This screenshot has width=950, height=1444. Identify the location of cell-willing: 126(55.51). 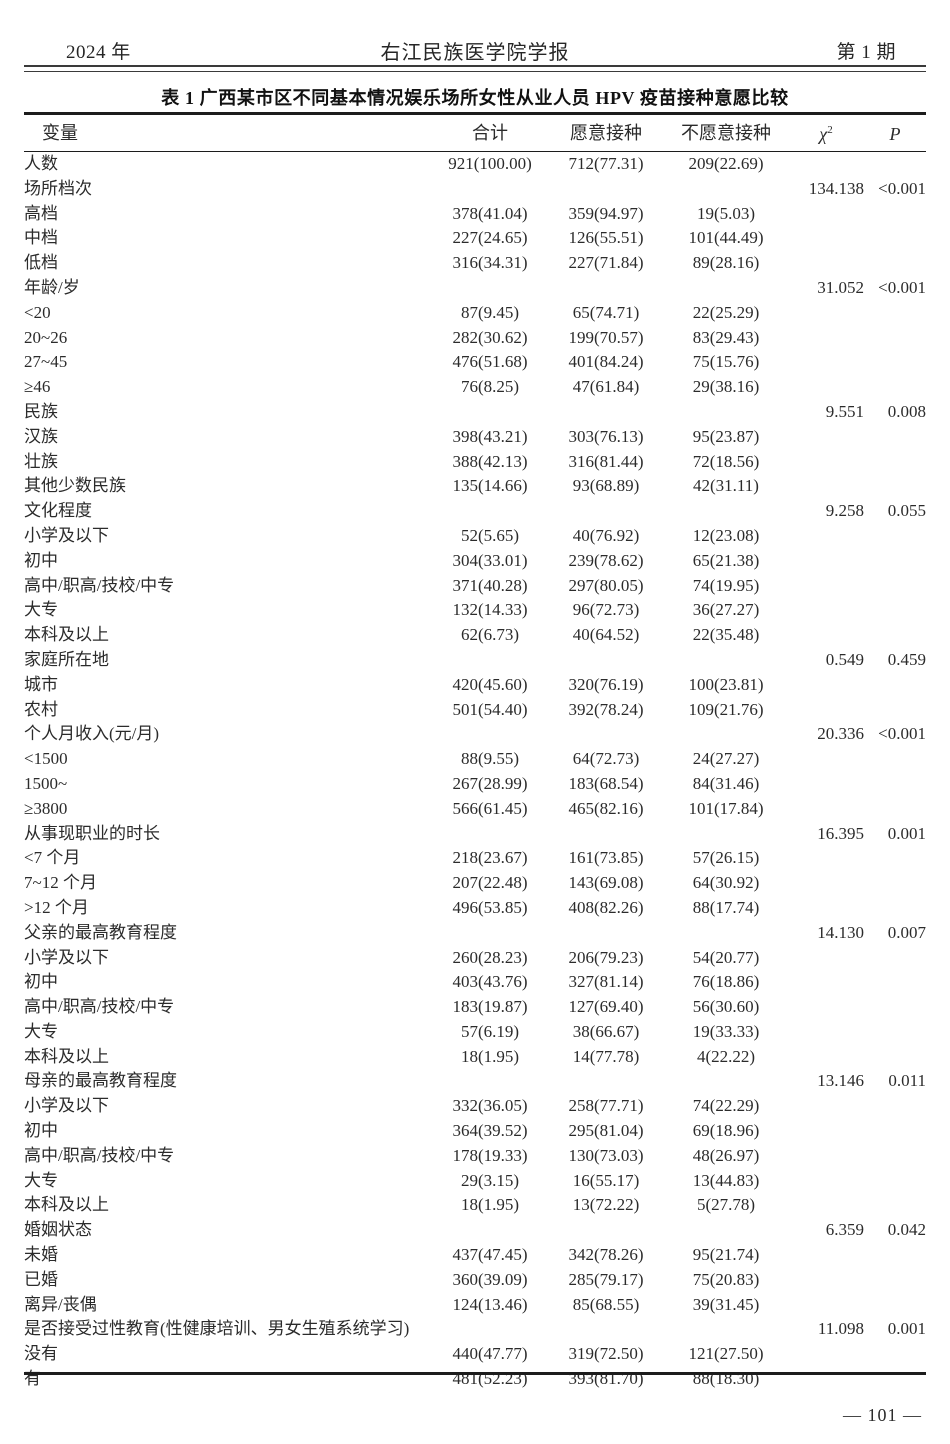
(606, 238).